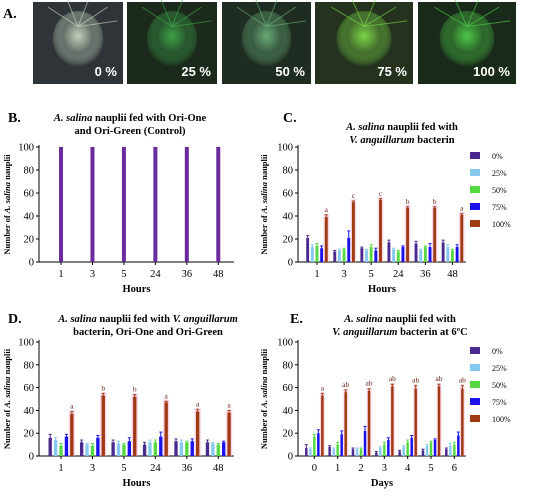 This screenshot has width=550, height=503. I want to click on chart-title-segment: nauplii fed with Ori-One, so click(149, 118).